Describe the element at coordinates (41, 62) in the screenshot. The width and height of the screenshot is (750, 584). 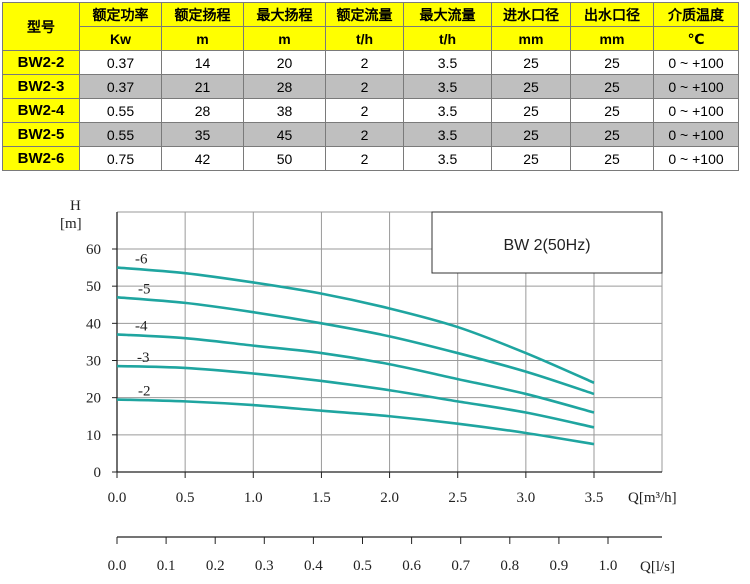
I see `model-cell: BW2-2` at that location.